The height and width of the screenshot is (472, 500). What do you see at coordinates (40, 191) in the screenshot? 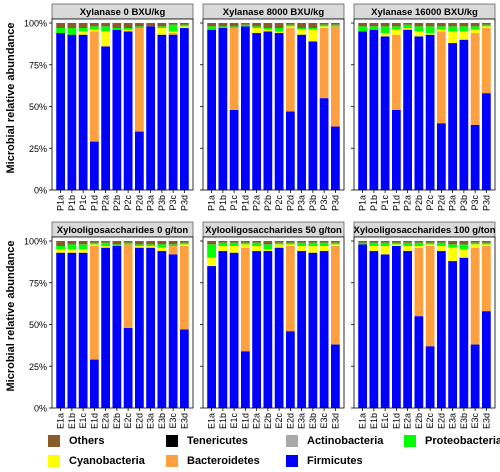
I see `y-tick-label: 0%` at bounding box center [40, 191].